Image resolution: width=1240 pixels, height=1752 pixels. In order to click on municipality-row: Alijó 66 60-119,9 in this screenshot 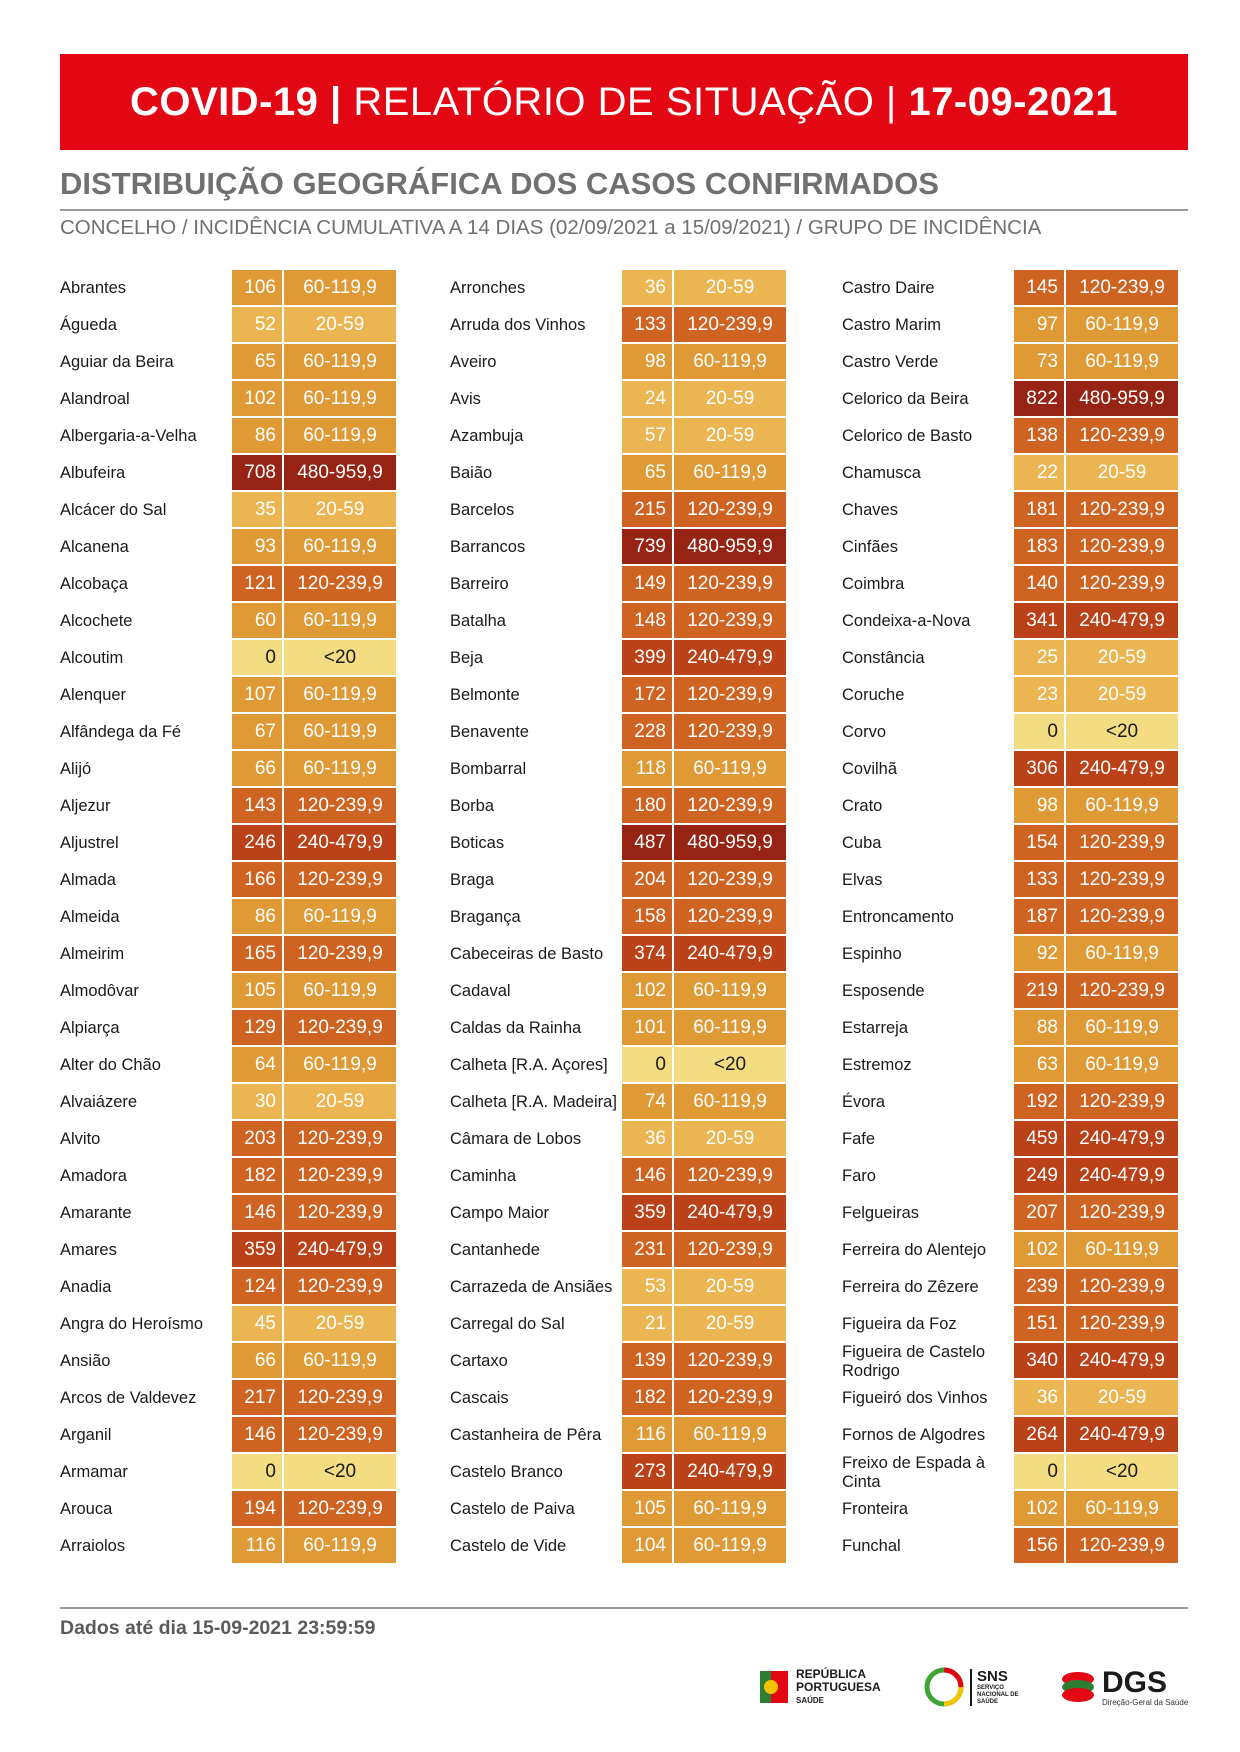, I will do `click(230, 769)`.